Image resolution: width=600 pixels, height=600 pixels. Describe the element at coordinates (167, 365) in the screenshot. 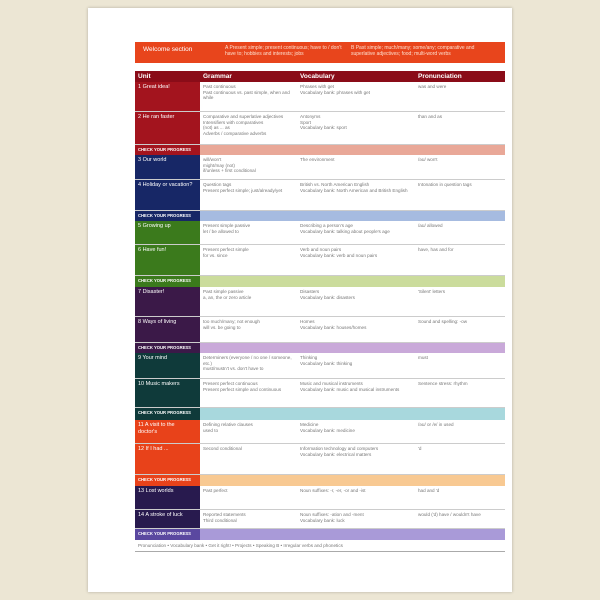

I see `cell-unit: 9 Your mind` at that location.